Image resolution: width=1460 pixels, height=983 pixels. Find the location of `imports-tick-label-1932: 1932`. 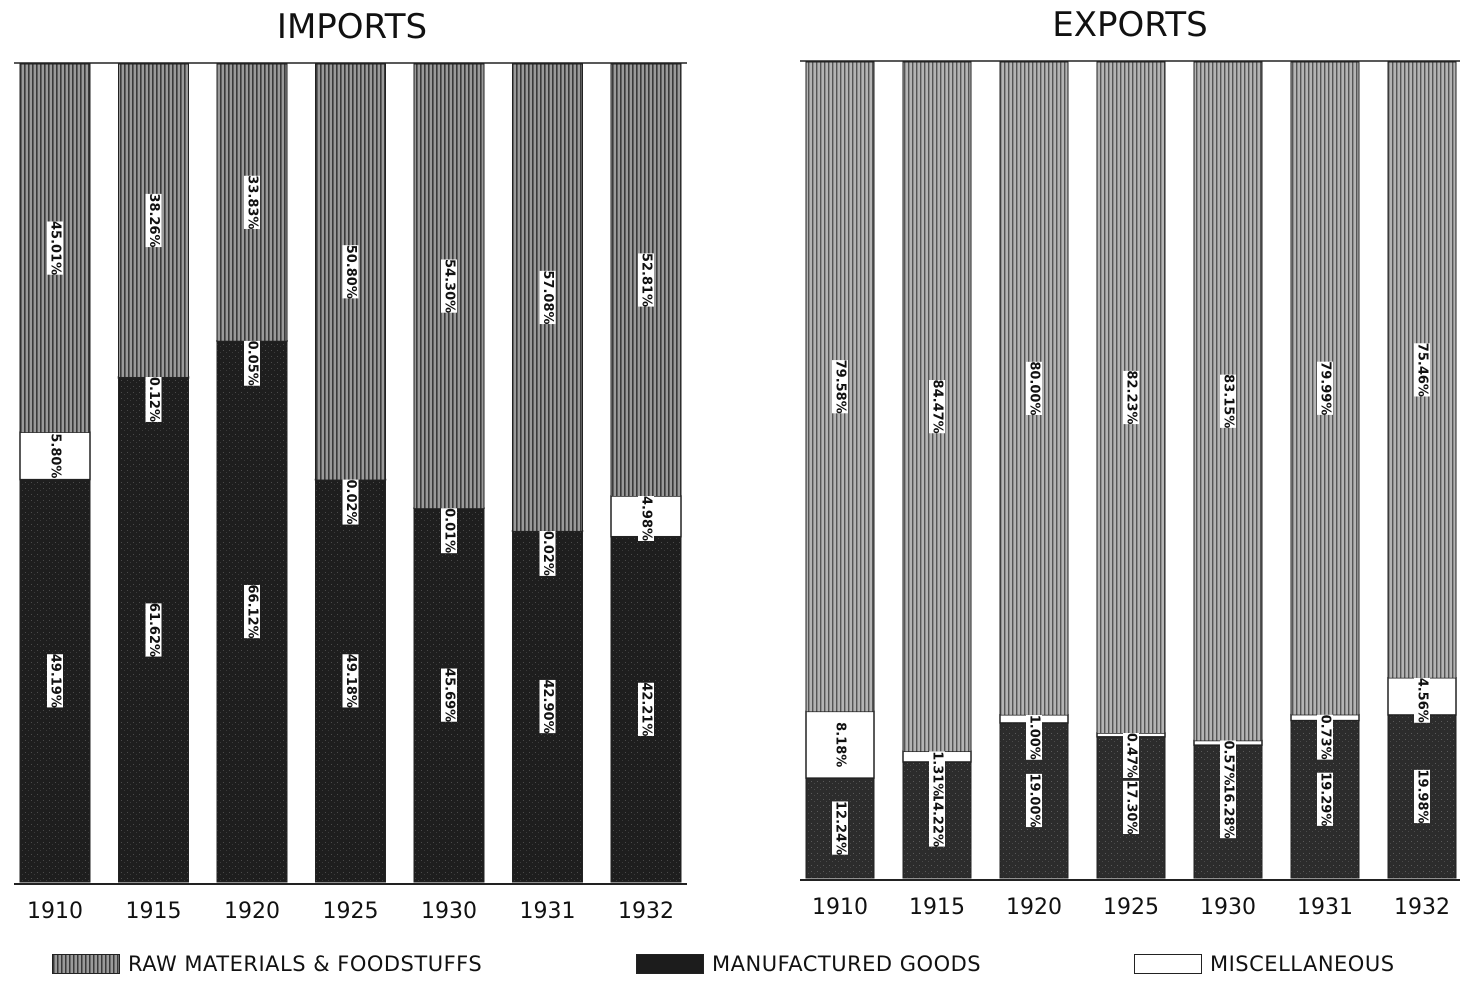

imports-tick-label-1932: 1932 is located at coordinates (646, 911).